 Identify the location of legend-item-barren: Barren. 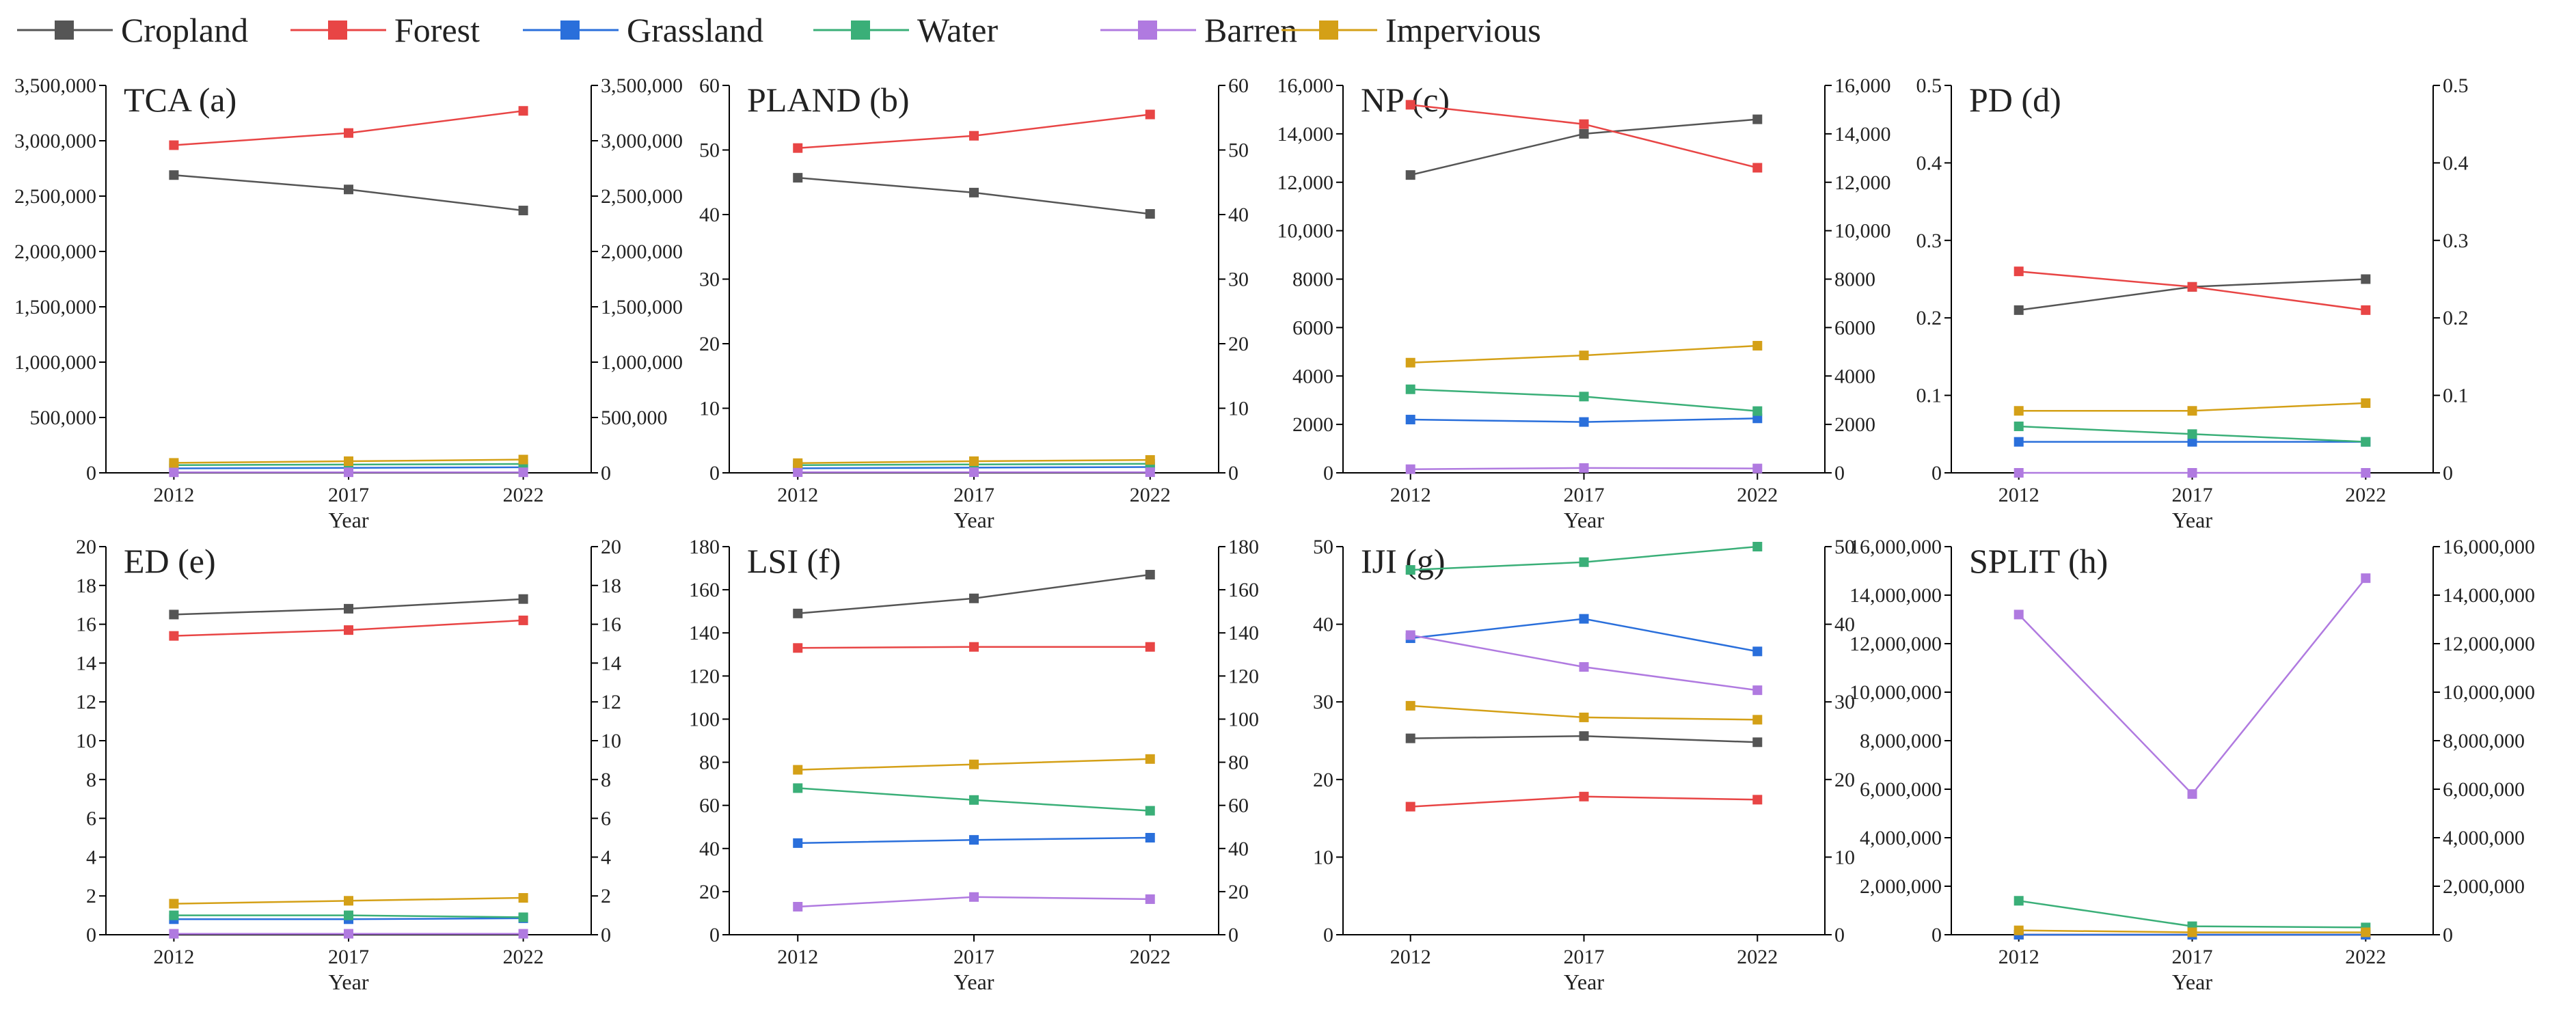
(1198, 30).